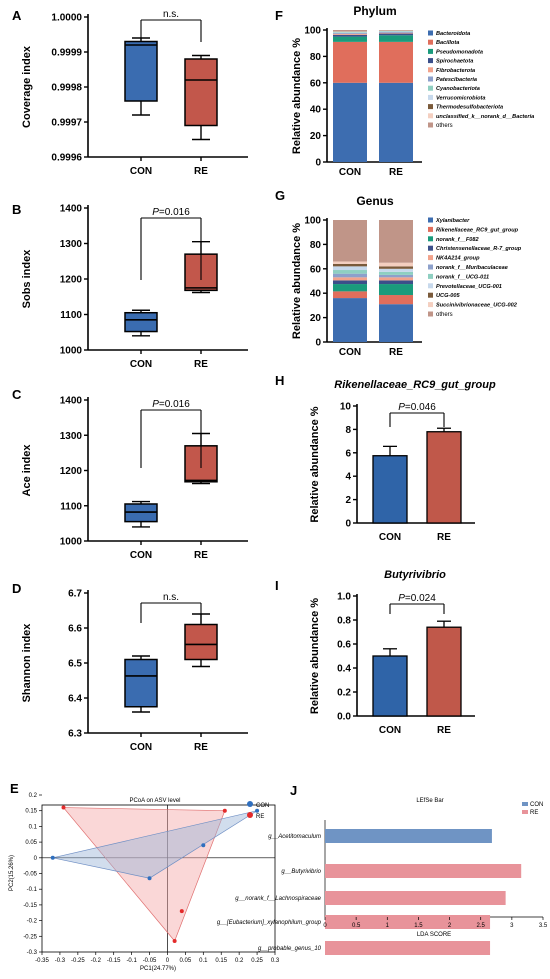  Describe the element at coordinates (239, 961) in the screenshot. I see `x-tick-label-E: 0.2` at that location.